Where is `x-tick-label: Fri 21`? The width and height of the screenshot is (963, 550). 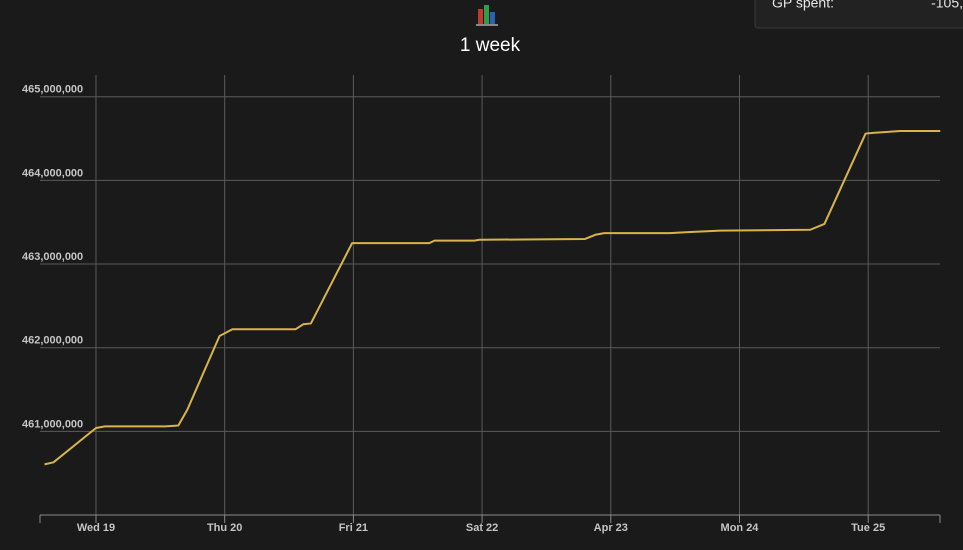 x-tick-label: Fri 21 is located at coordinates (353, 528).